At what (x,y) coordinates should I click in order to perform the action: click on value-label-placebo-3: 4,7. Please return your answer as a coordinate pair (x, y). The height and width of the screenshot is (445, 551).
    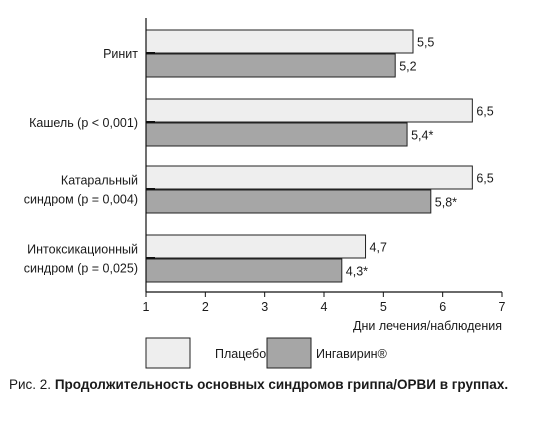
    Looking at the image, I should click on (378, 248).